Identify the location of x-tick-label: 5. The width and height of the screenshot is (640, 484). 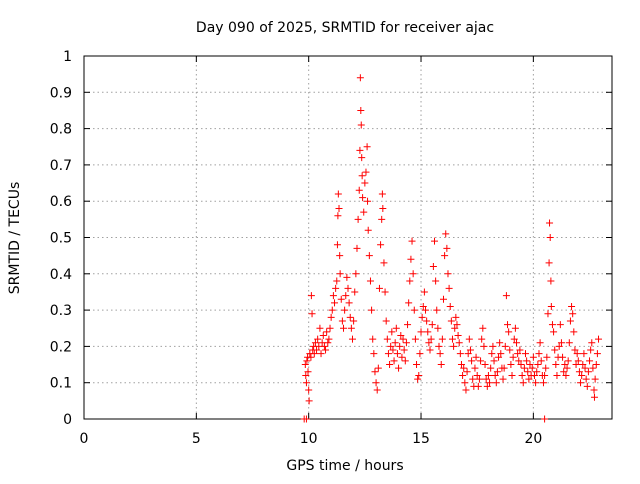
(196, 439).